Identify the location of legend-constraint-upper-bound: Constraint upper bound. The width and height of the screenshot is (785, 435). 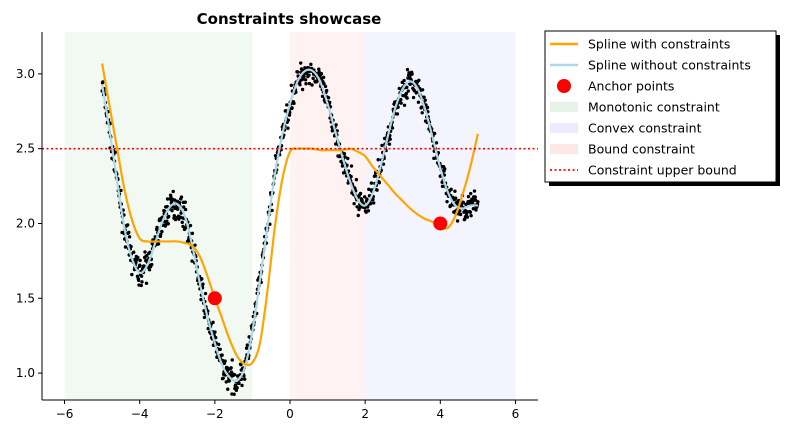
(643, 170).